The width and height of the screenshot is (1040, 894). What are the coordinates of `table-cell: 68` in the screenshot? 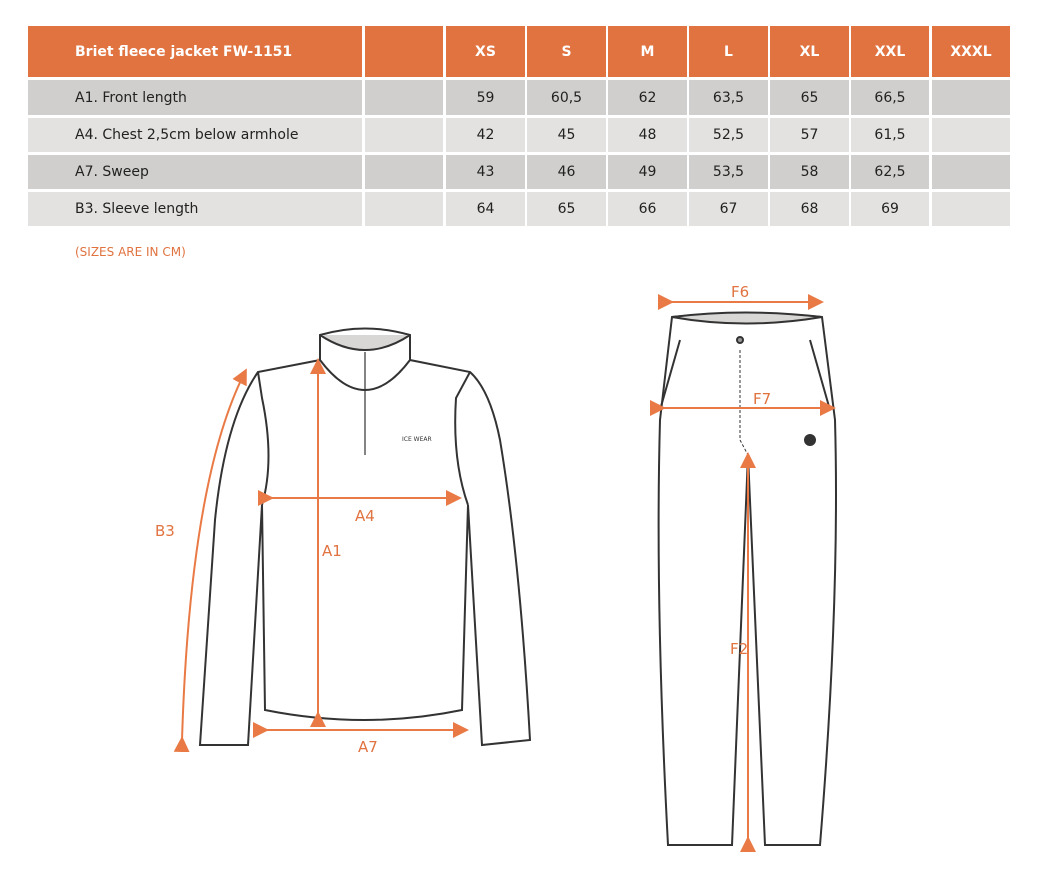 It's located at (809, 209).